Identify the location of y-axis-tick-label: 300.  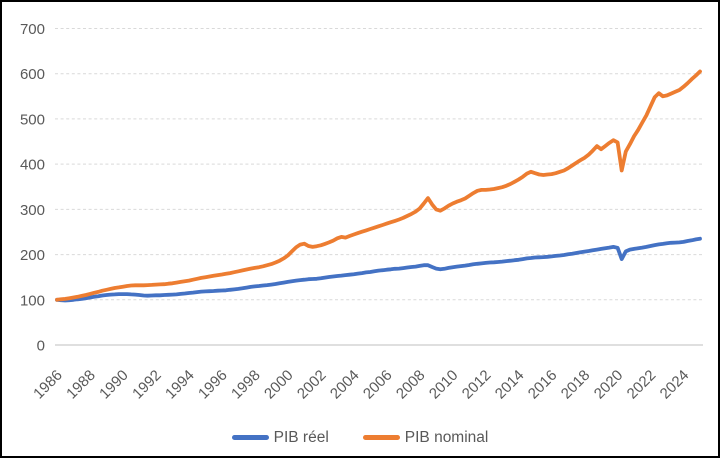
(32, 210).